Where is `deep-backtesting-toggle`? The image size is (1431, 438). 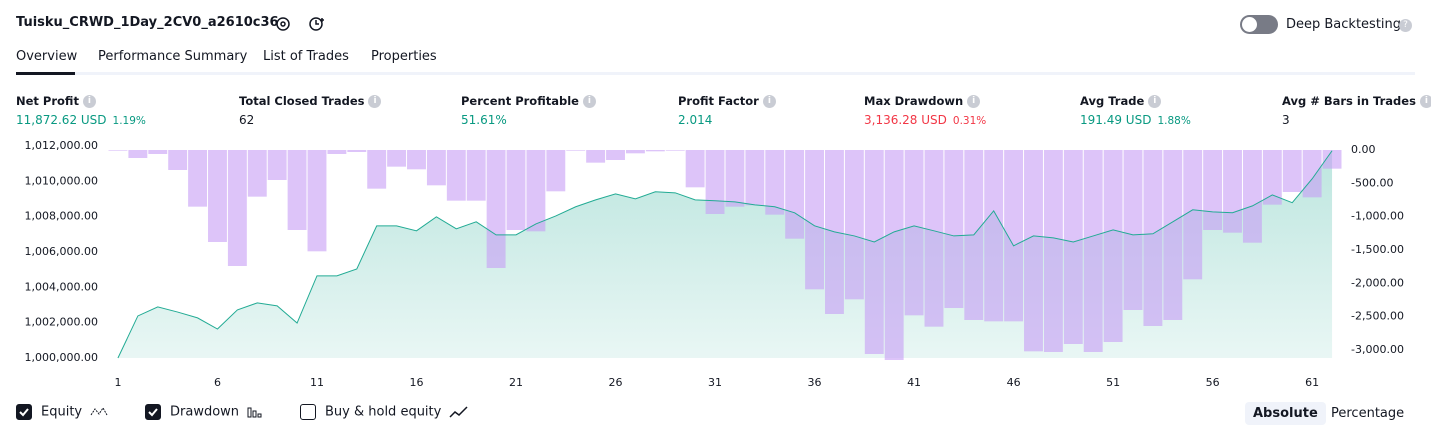
deep-backtesting-toggle is located at coordinates (1259, 24).